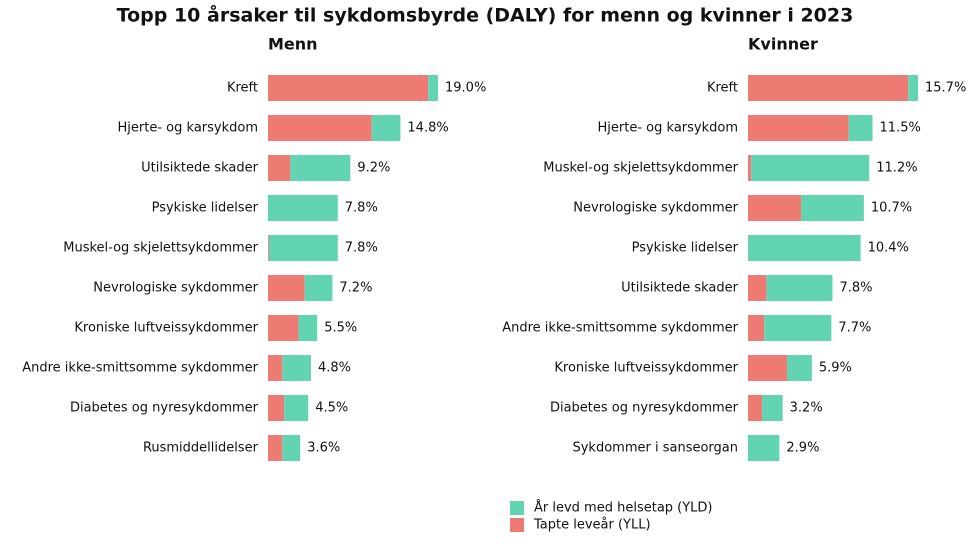  Describe the element at coordinates (331, 408) in the screenshot. I see `total-label: 4.5%` at that location.